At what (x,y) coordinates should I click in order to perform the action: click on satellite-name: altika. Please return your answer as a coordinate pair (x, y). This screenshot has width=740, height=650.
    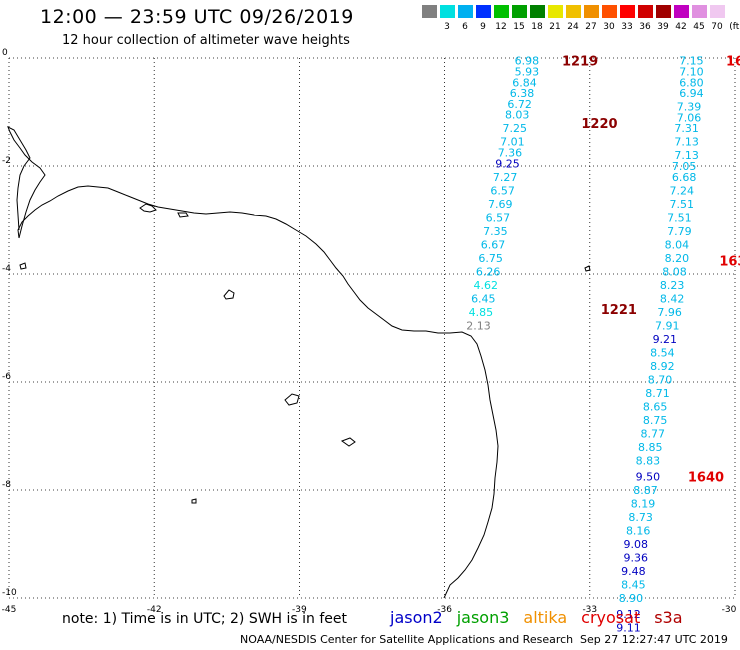
    Looking at the image, I should click on (545, 617).